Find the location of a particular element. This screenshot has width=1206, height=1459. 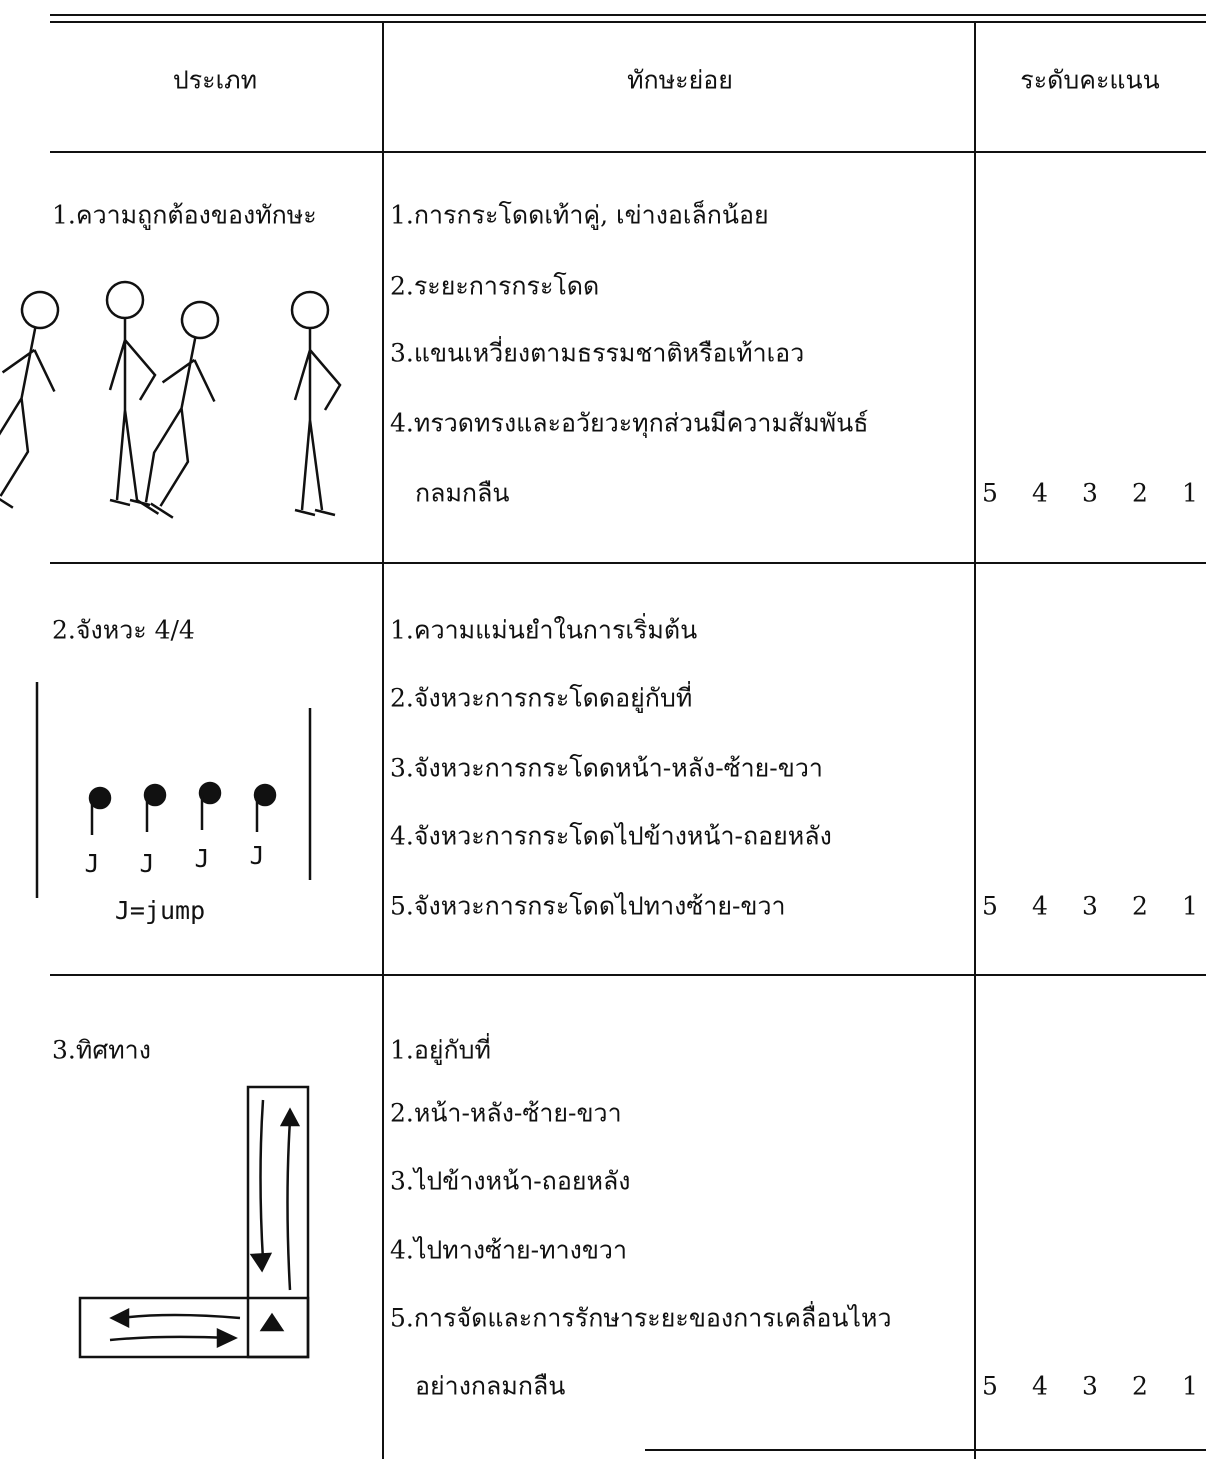

category: 3.ทิศทาง is located at coordinates (101, 1050).